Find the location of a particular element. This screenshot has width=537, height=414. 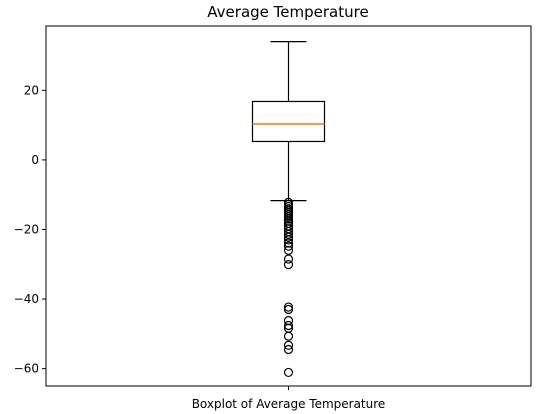

y-tick-label: 0 is located at coordinates (35, 160).